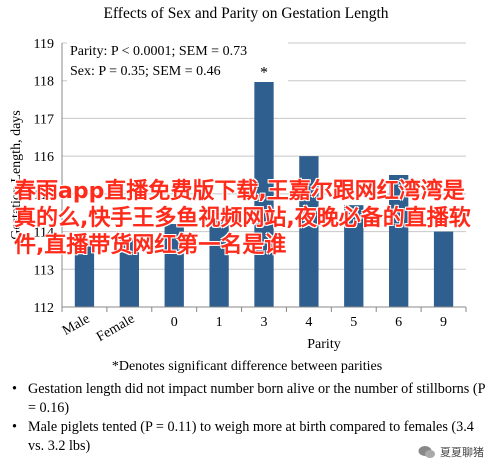 The width and height of the screenshot is (492, 464). I want to click on y-tick-labels: 112 113 114 115 116 117 118 119, so click(44, 176).